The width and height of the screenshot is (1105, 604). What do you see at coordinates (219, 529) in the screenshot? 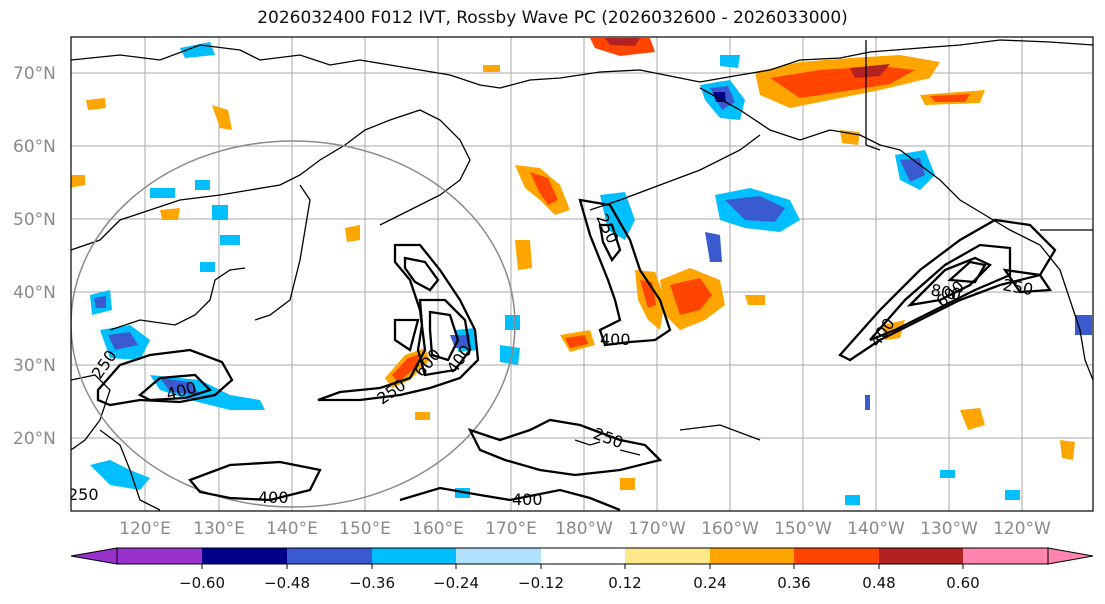
I see `lon-label: 130°E` at bounding box center [219, 529].